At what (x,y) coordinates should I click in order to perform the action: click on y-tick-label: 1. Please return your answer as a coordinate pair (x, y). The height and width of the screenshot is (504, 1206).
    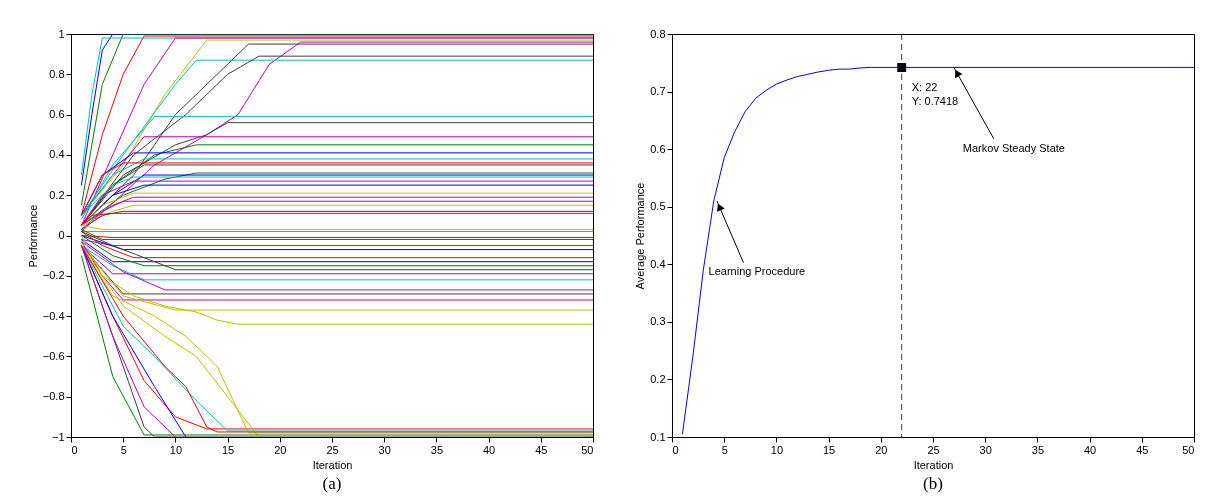
    Looking at the image, I should click on (61, 33).